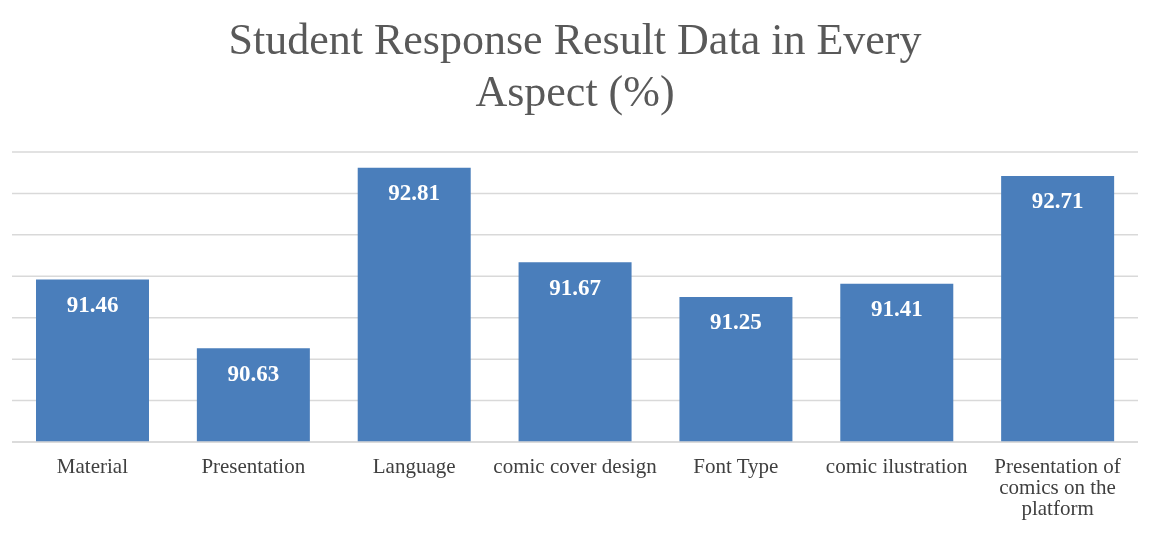 This screenshot has height=545, width=1150. Describe the element at coordinates (414, 193) in the screenshot. I see `data-label: 92.81` at that location.